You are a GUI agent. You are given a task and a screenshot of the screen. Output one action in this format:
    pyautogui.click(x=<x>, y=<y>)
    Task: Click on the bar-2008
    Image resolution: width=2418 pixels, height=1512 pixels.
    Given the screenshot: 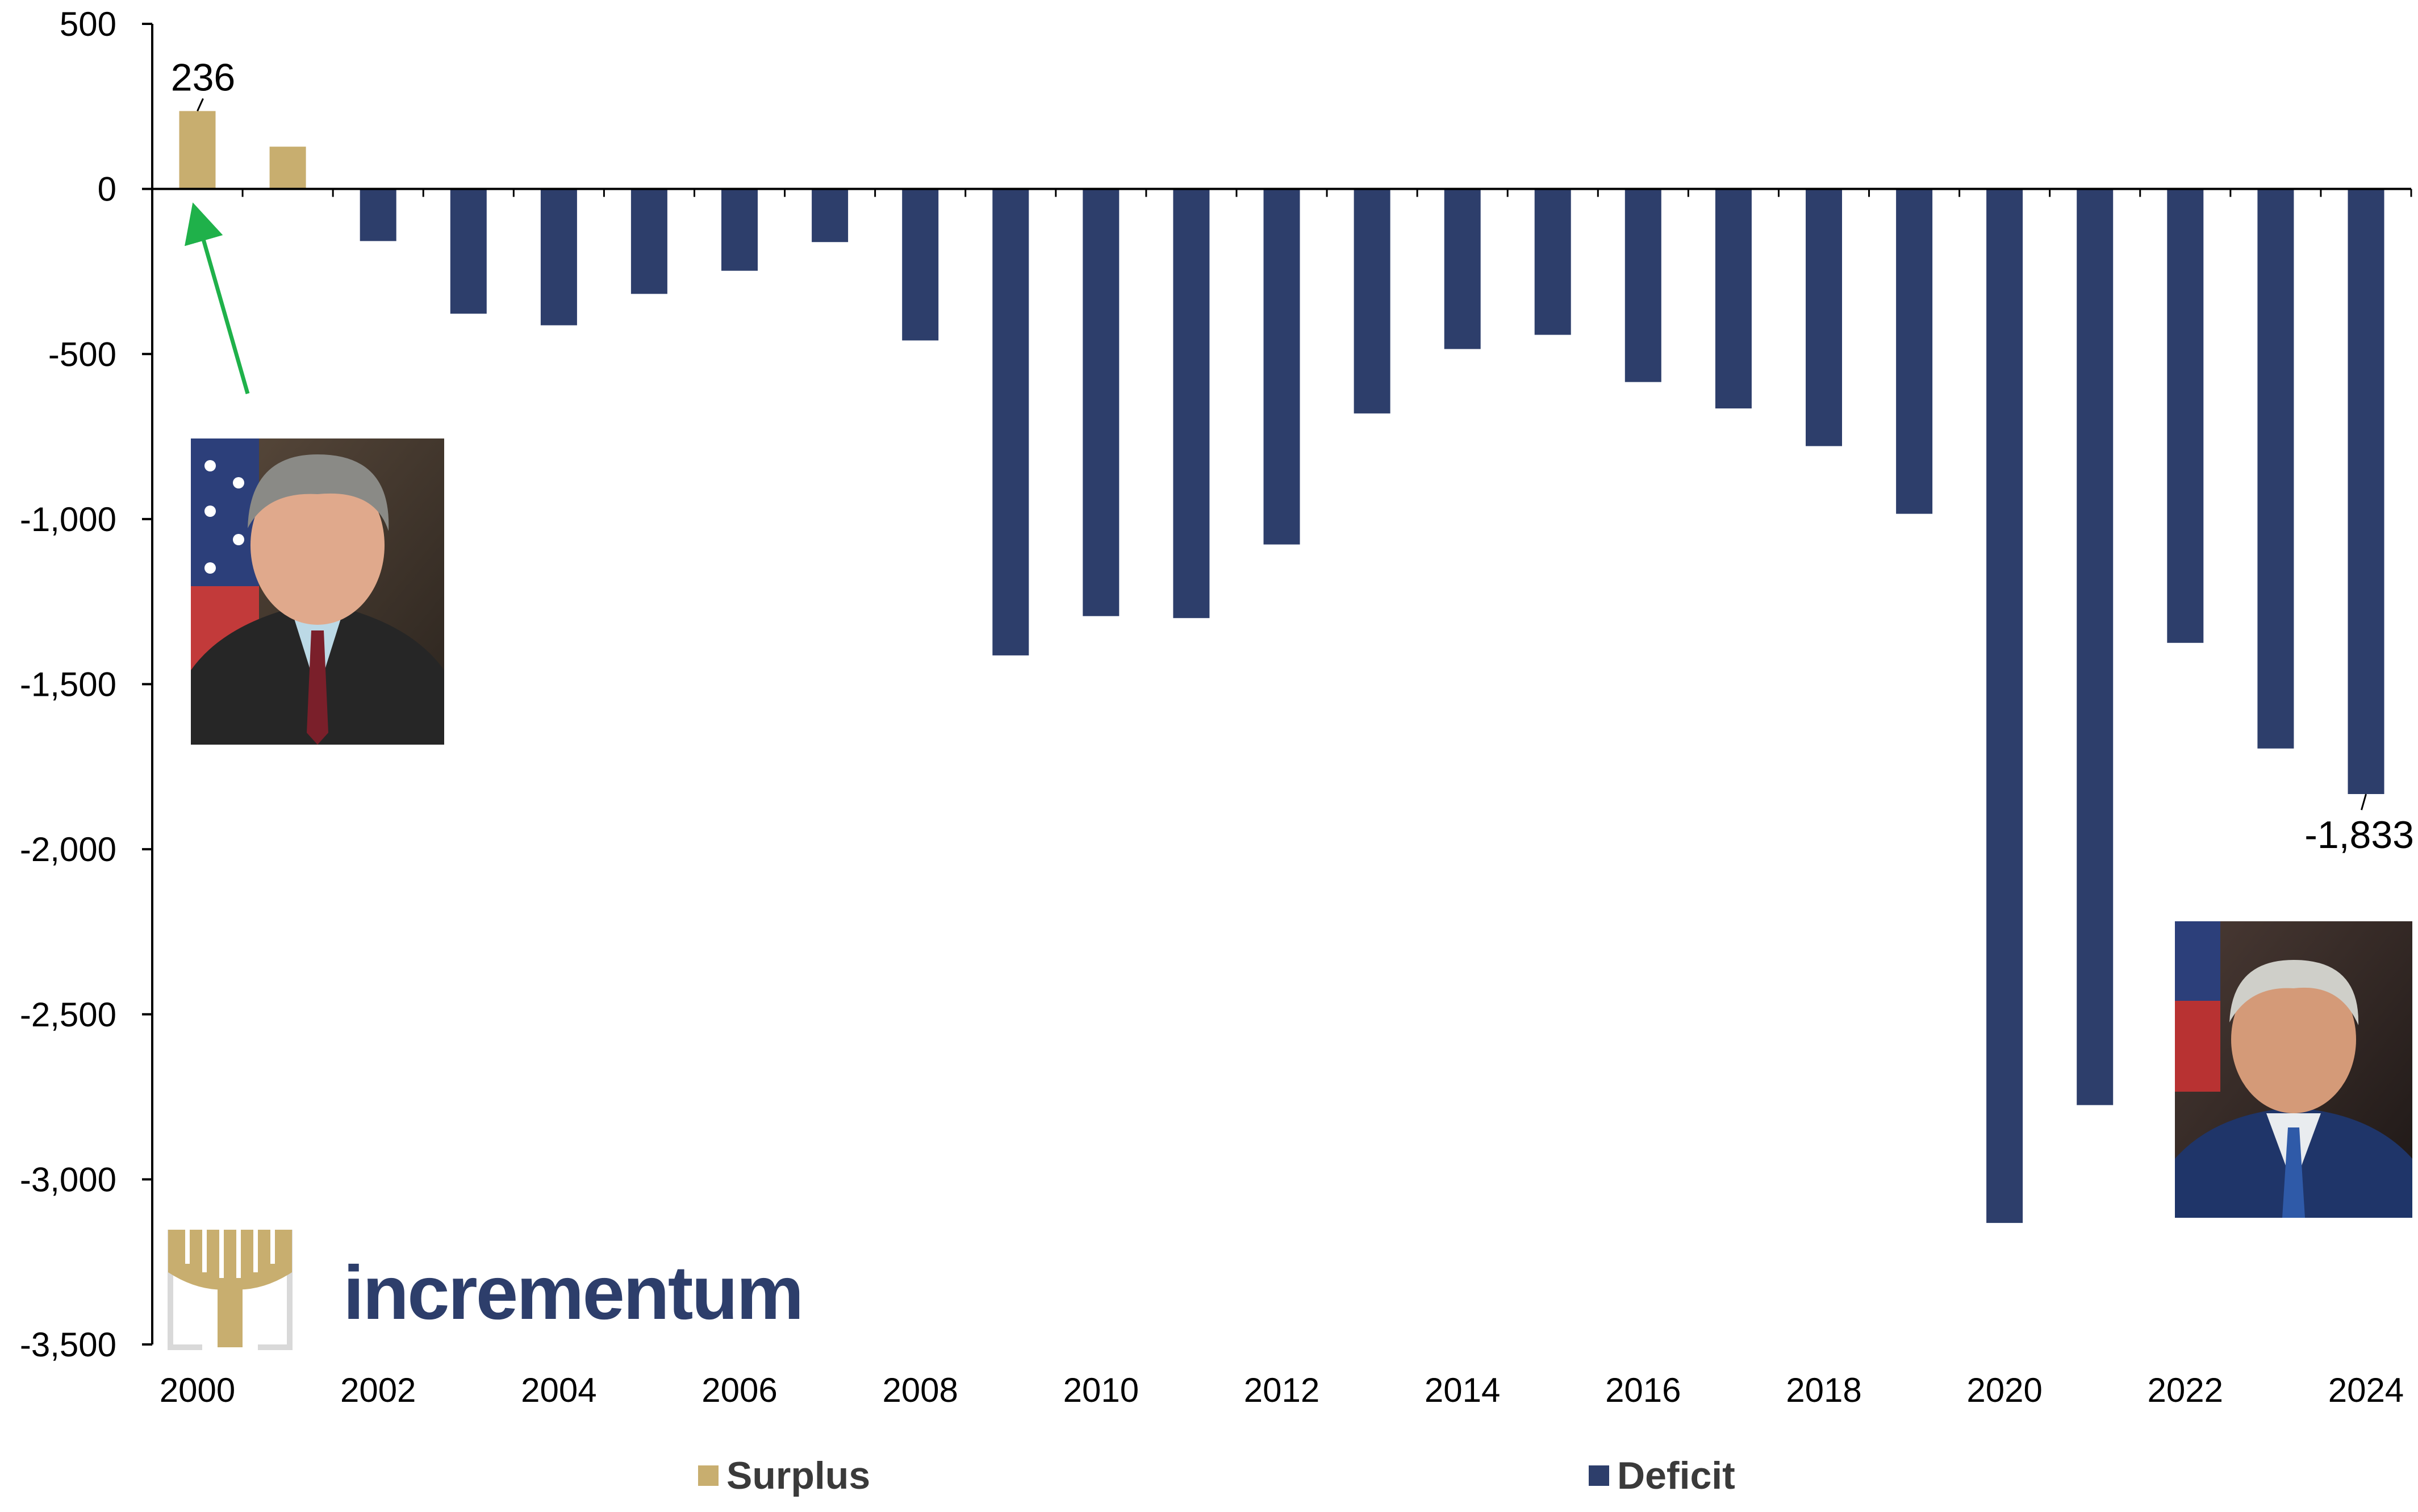 What is the action you would take?
    pyautogui.click(x=920, y=265)
    